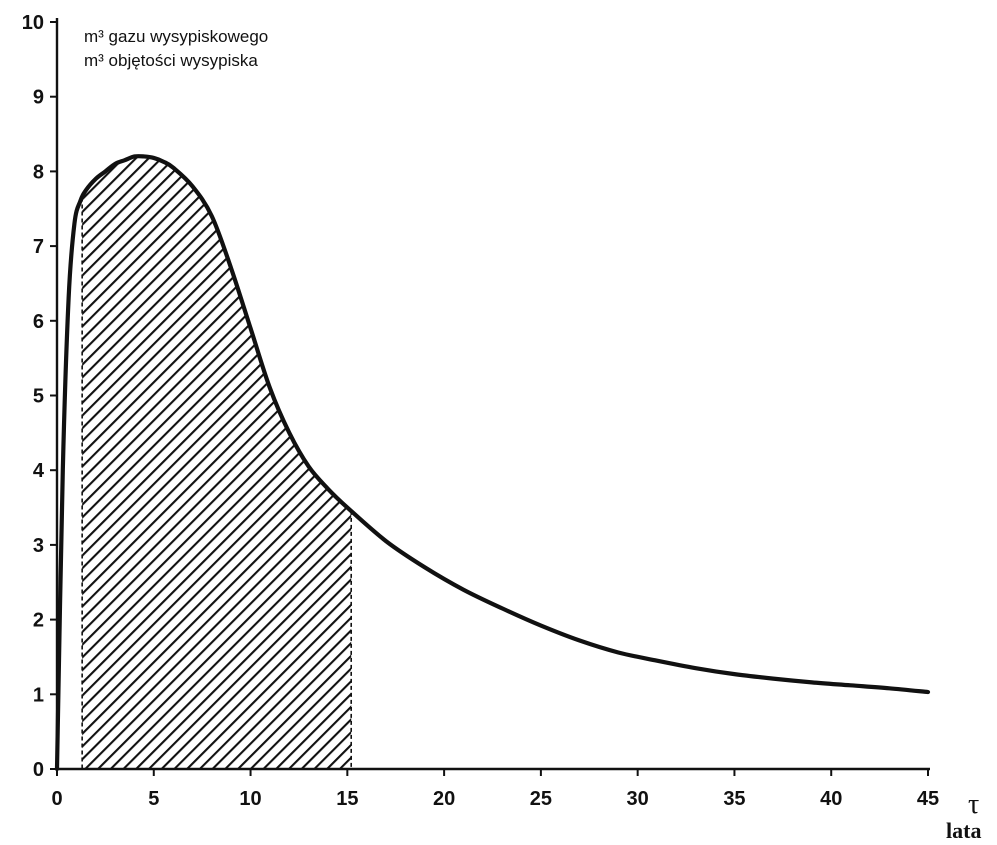  I want to click on x-tick-label: 5, so click(153, 799).